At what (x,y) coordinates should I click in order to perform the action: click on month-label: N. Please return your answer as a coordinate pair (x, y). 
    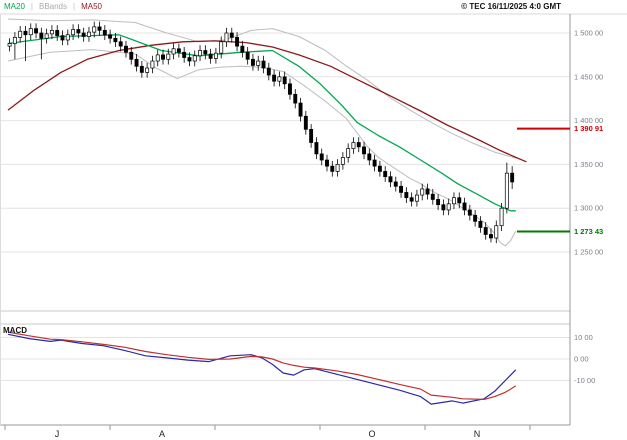
    Looking at the image, I should click on (477, 434).